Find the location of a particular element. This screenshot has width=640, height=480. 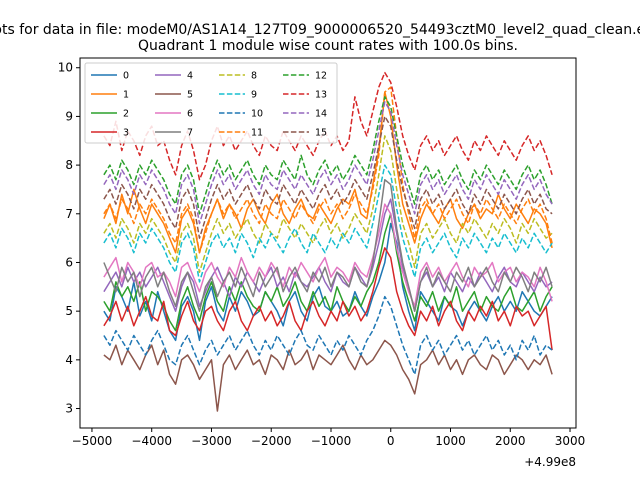

legend-box is located at coordinates (211, 103).